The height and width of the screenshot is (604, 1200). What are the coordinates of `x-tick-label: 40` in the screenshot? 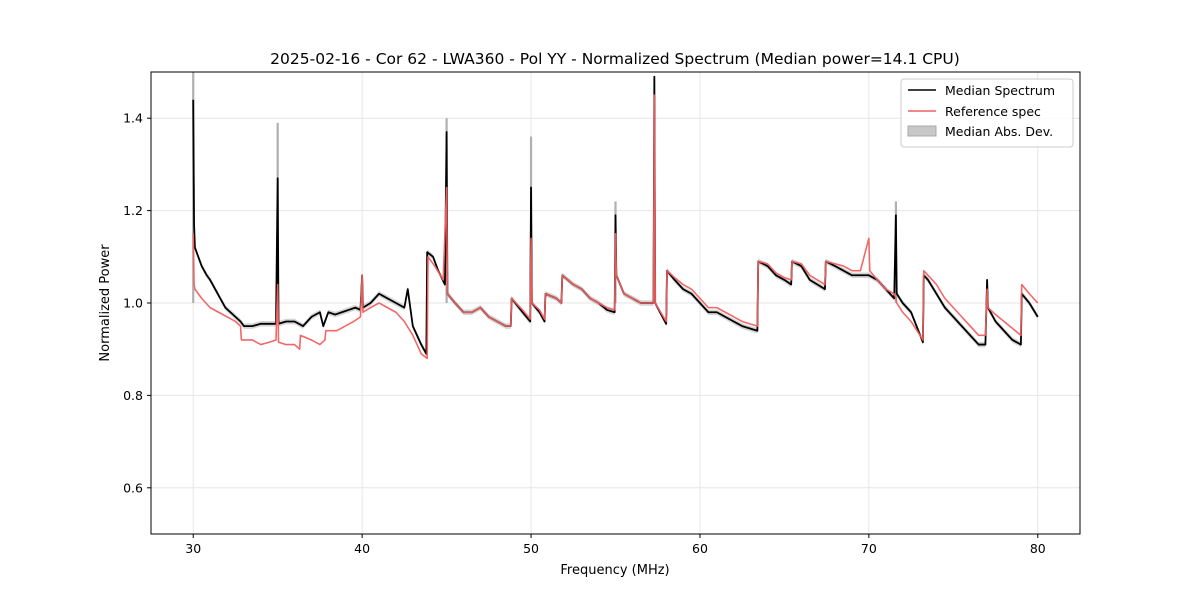 It's located at (362, 548).